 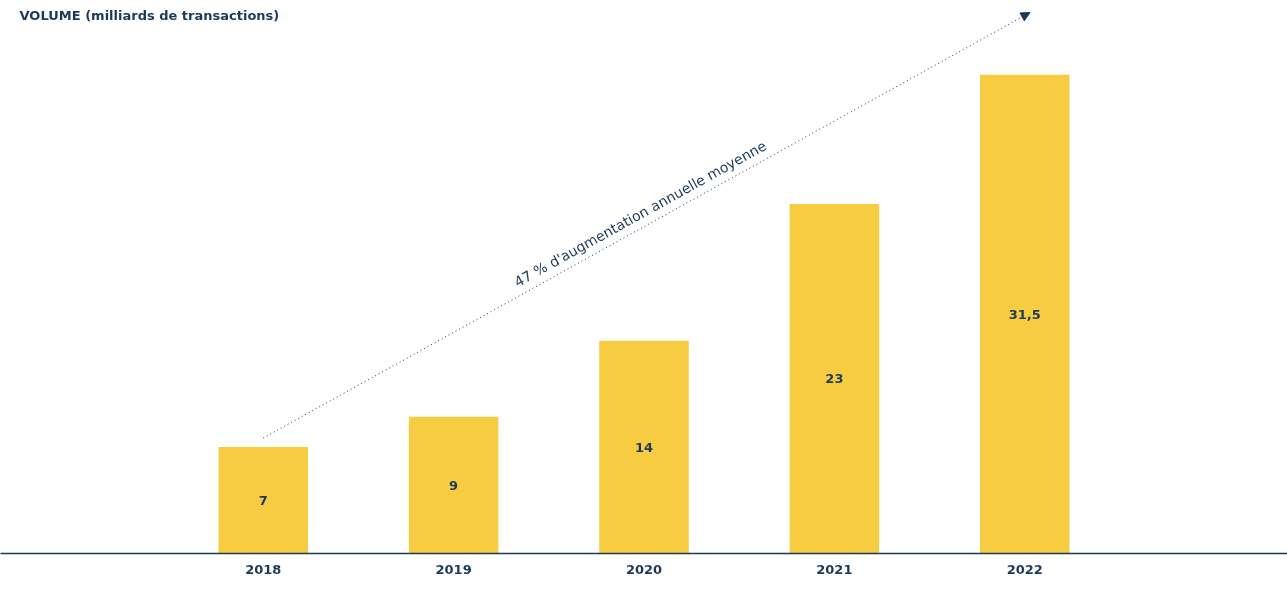 I want to click on data-label: 14, so click(x=644, y=447).